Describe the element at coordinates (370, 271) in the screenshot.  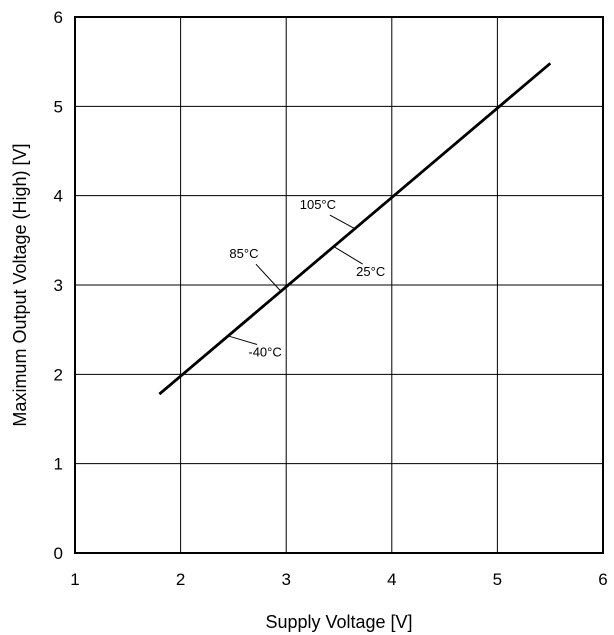
I see `annotation-label-2: 25°C` at that location.